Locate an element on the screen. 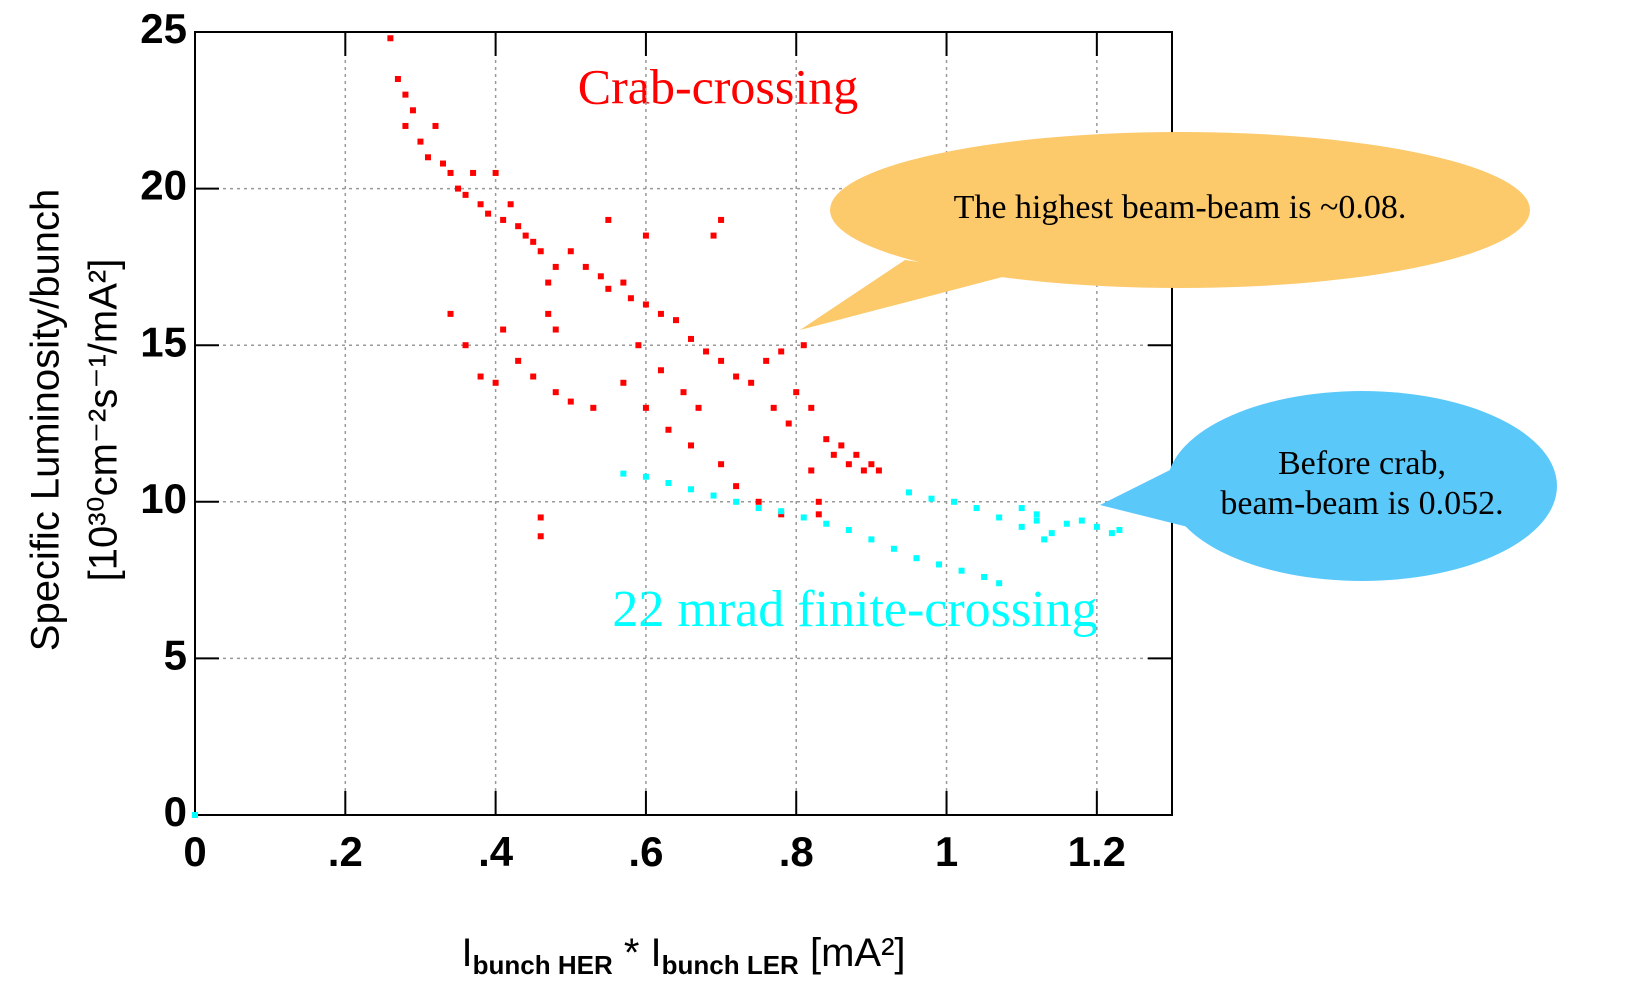 The height and width of the screenshot is (984, 1626). x-tick-label: 1 is located at coordinates (946, 851).